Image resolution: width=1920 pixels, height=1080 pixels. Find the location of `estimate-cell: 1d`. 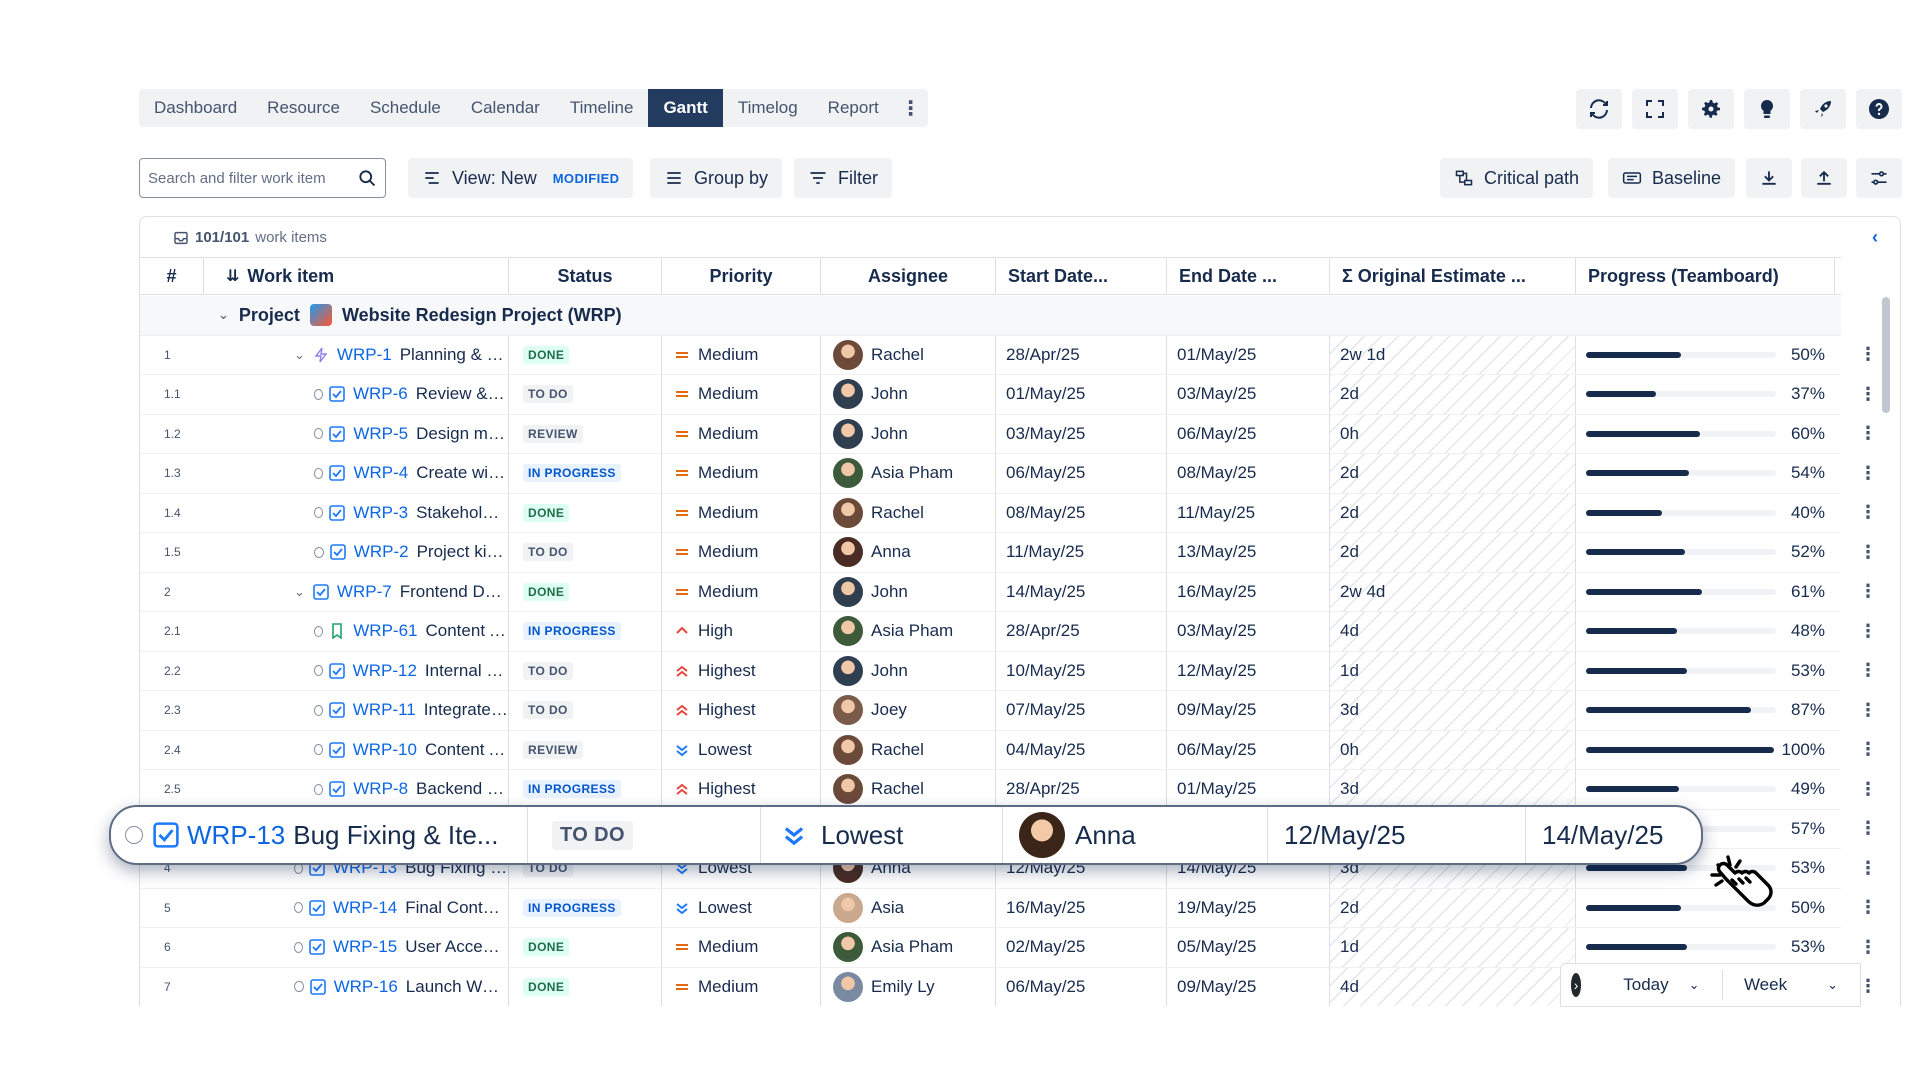

estimate-cell: 1d is located at coordinates (1453, 670).